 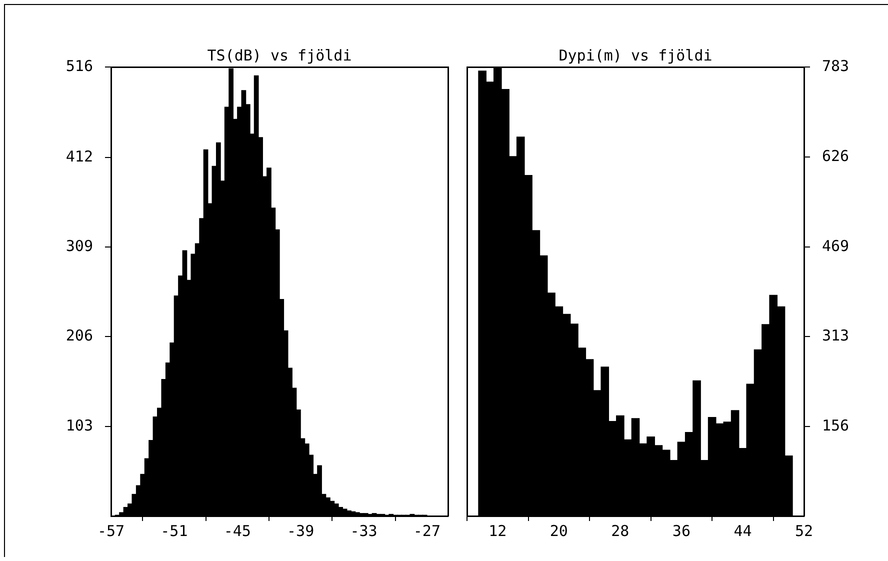 What do you see at coordinates (79, 156) in the screenshot?
I see `y-tick-label: 412` at bounding box center [79, 156].